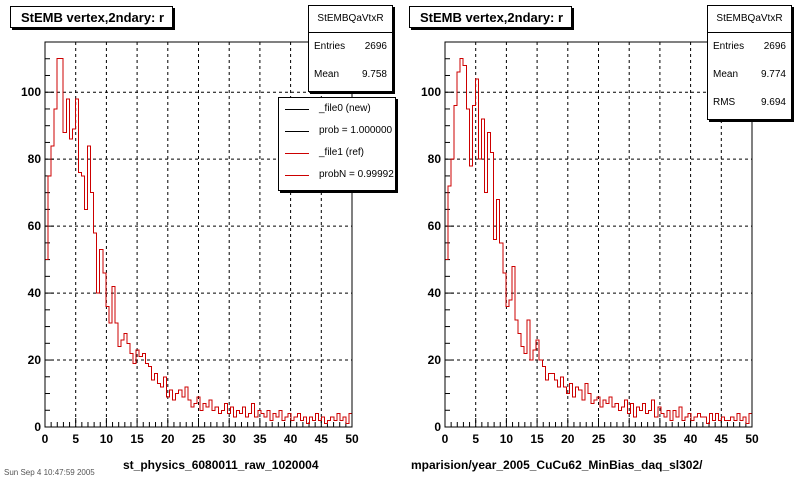 The height and width of the screenshot is (480, 800). Describe the element at coordinates (356, 130) in the screenshot. I see `legend-label-prob: prob = 1.000000` at that location.